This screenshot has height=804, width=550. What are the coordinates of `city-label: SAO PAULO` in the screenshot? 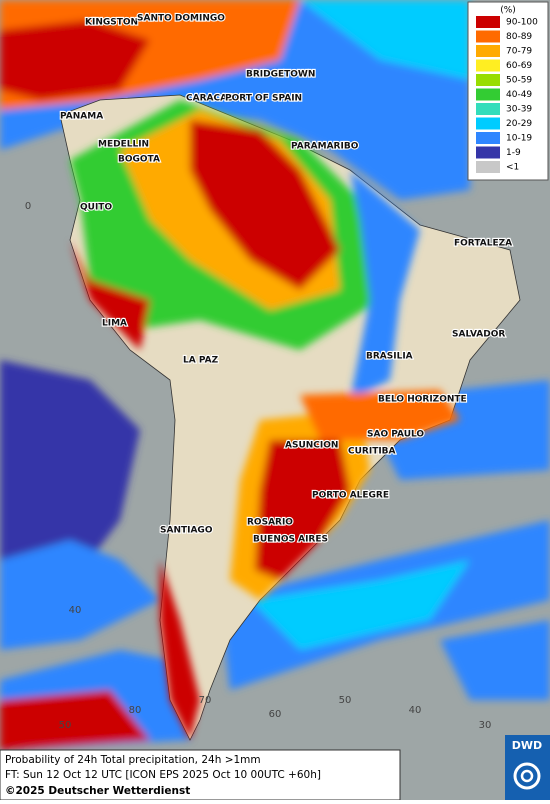 It's located at (395, 435).